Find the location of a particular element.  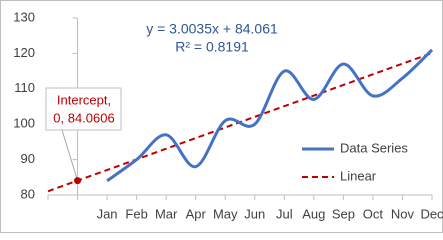

annotation-text: Intercept, is located at coordinates (84, 99).